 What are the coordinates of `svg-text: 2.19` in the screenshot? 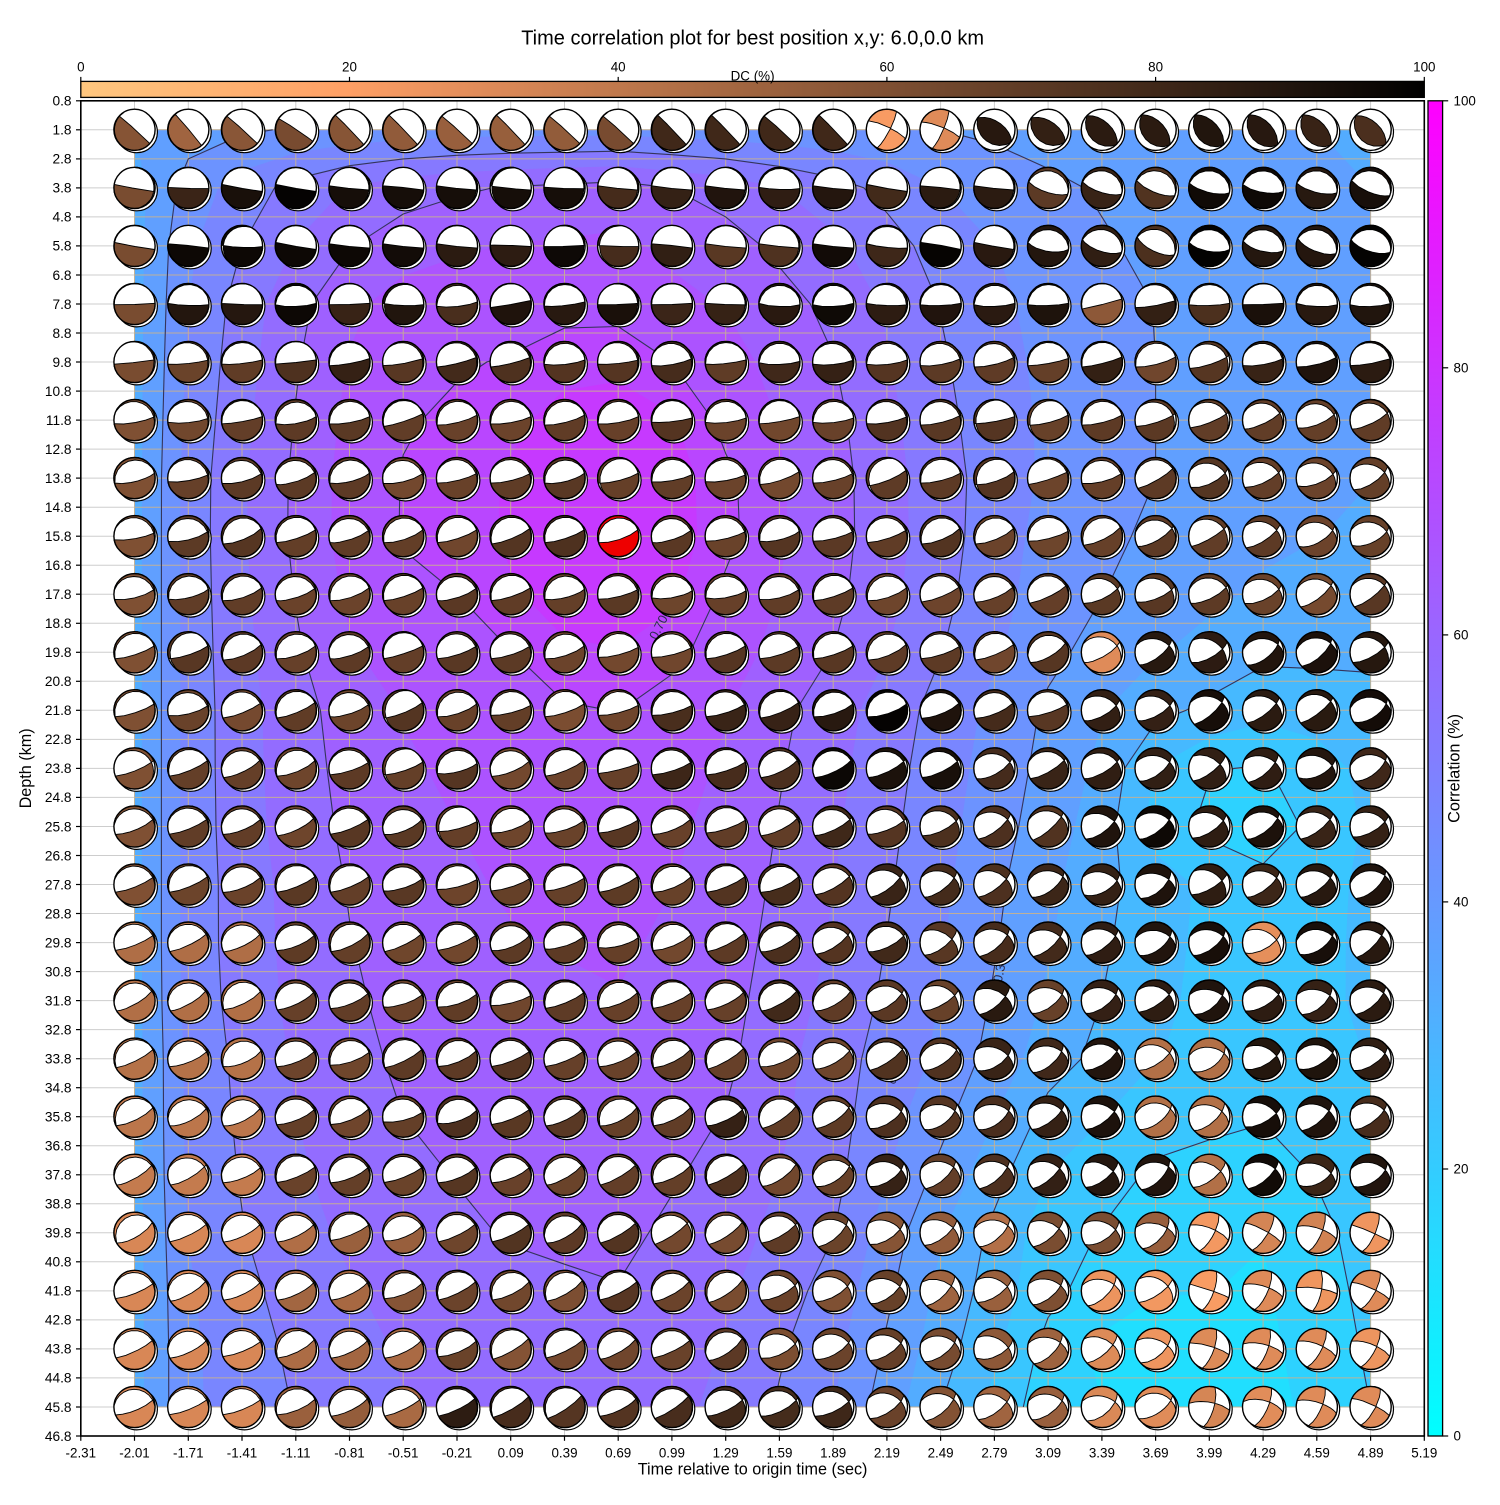 It's located at (887, 1453).